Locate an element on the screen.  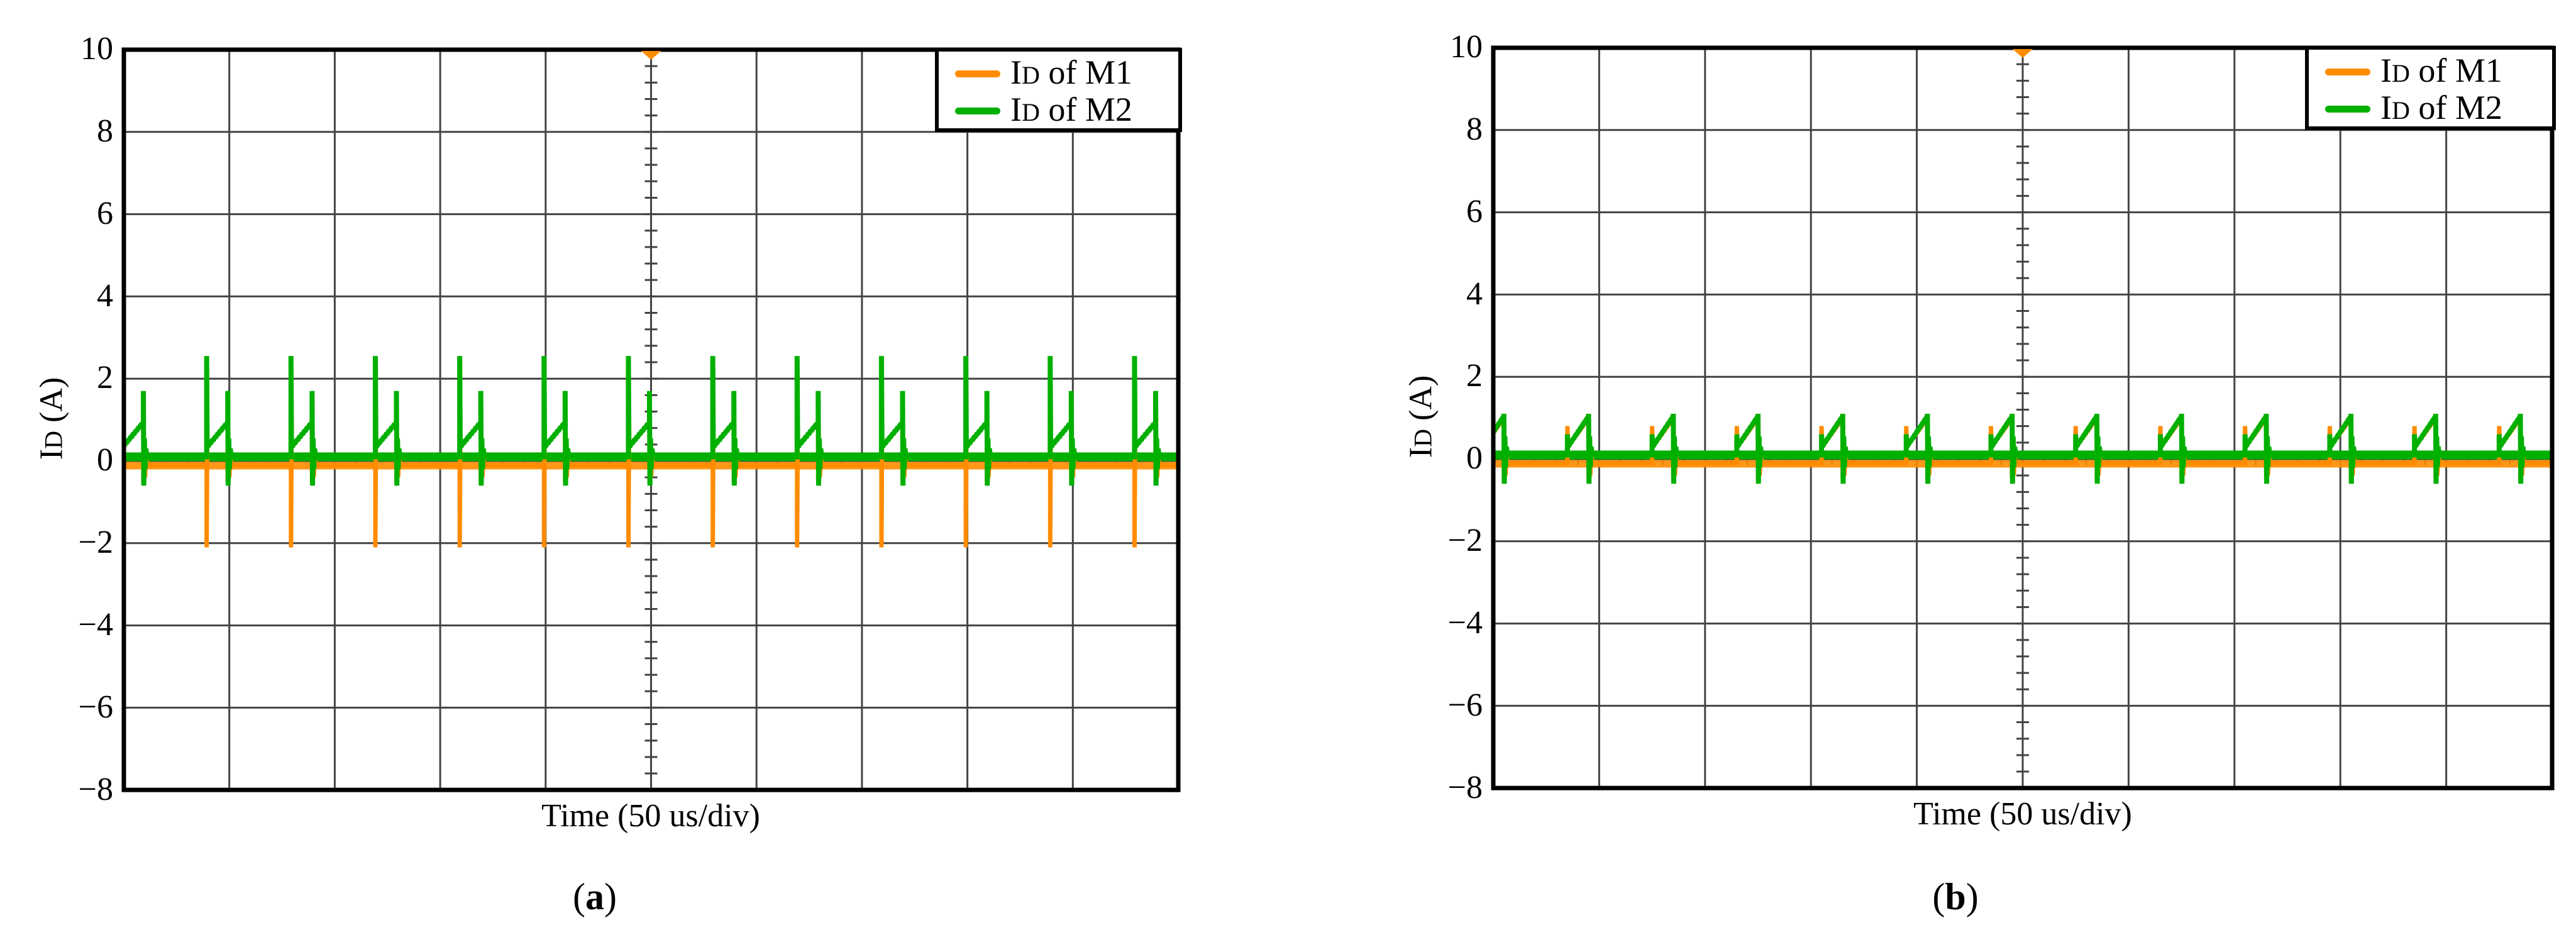
y-axis-label-b: ID (A) is located at coordinates (1421, 417).